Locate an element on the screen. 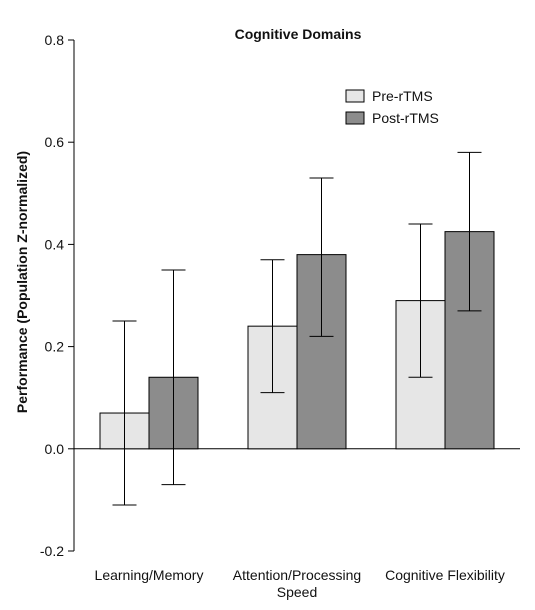  x-tick-label-line: Cognitive Flexibility is located at coordinates (445, 575).